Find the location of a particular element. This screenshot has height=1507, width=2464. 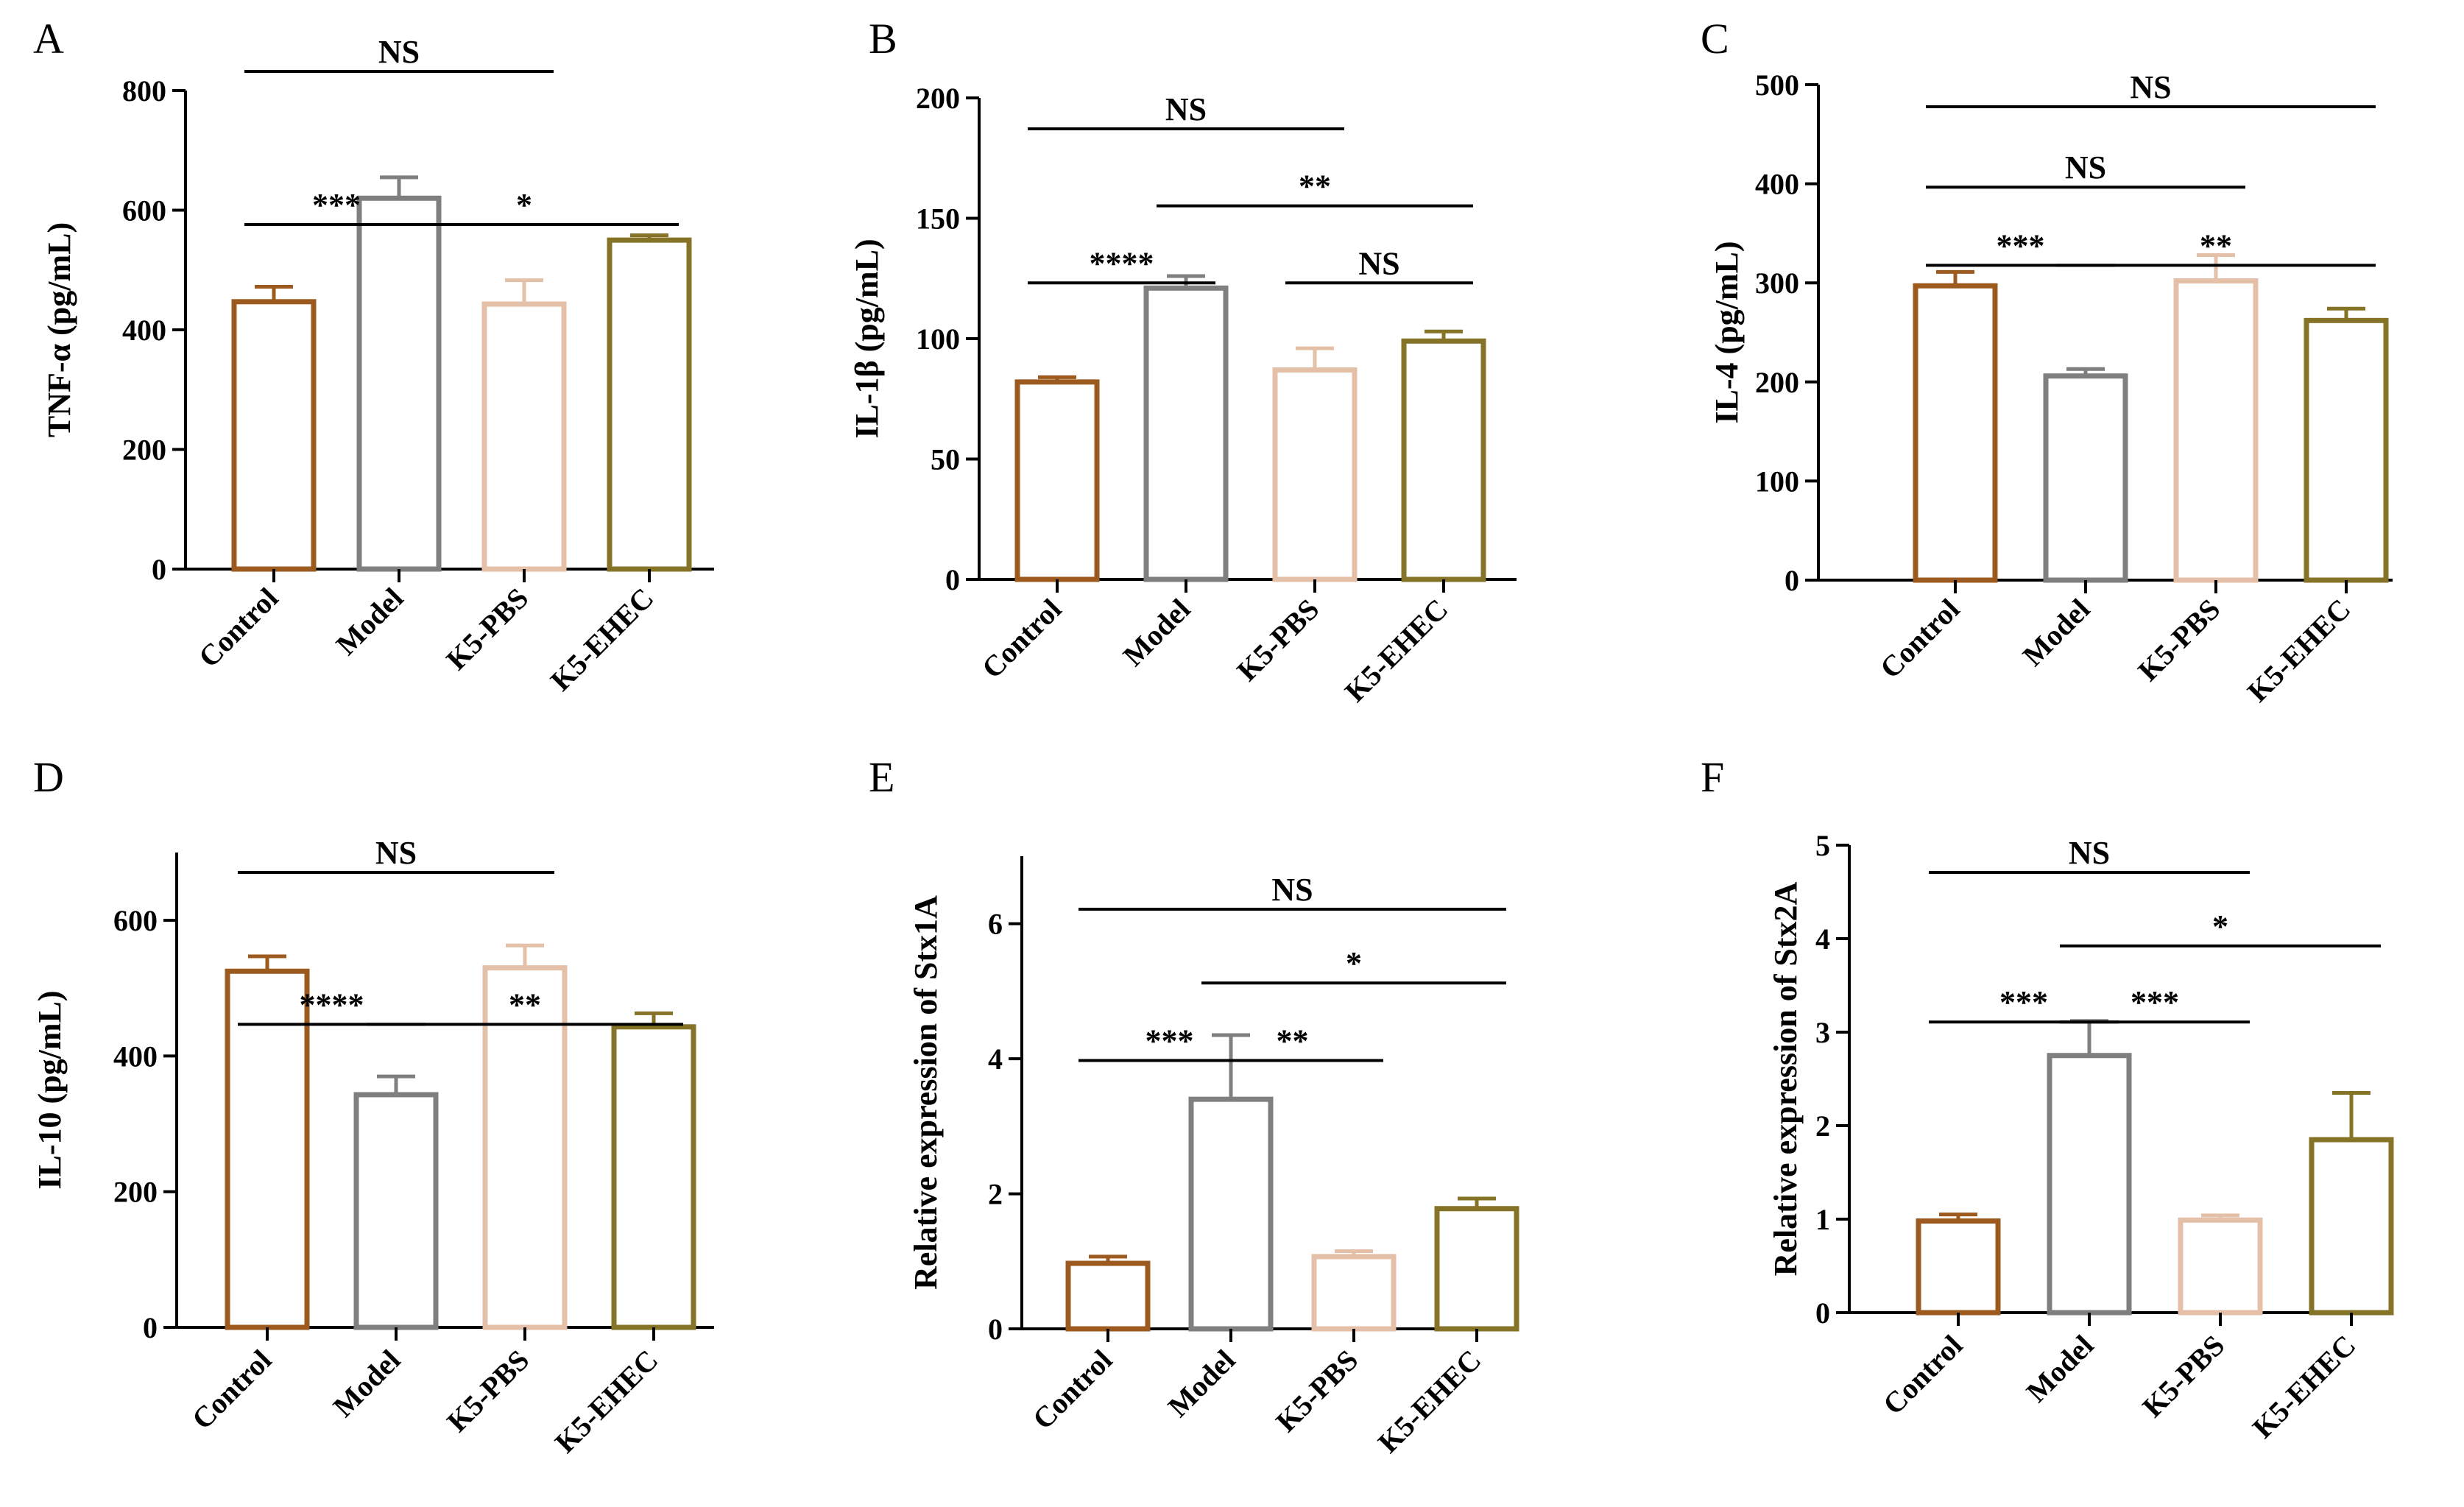

panel-letter: E is located at coordinates (881, 777).